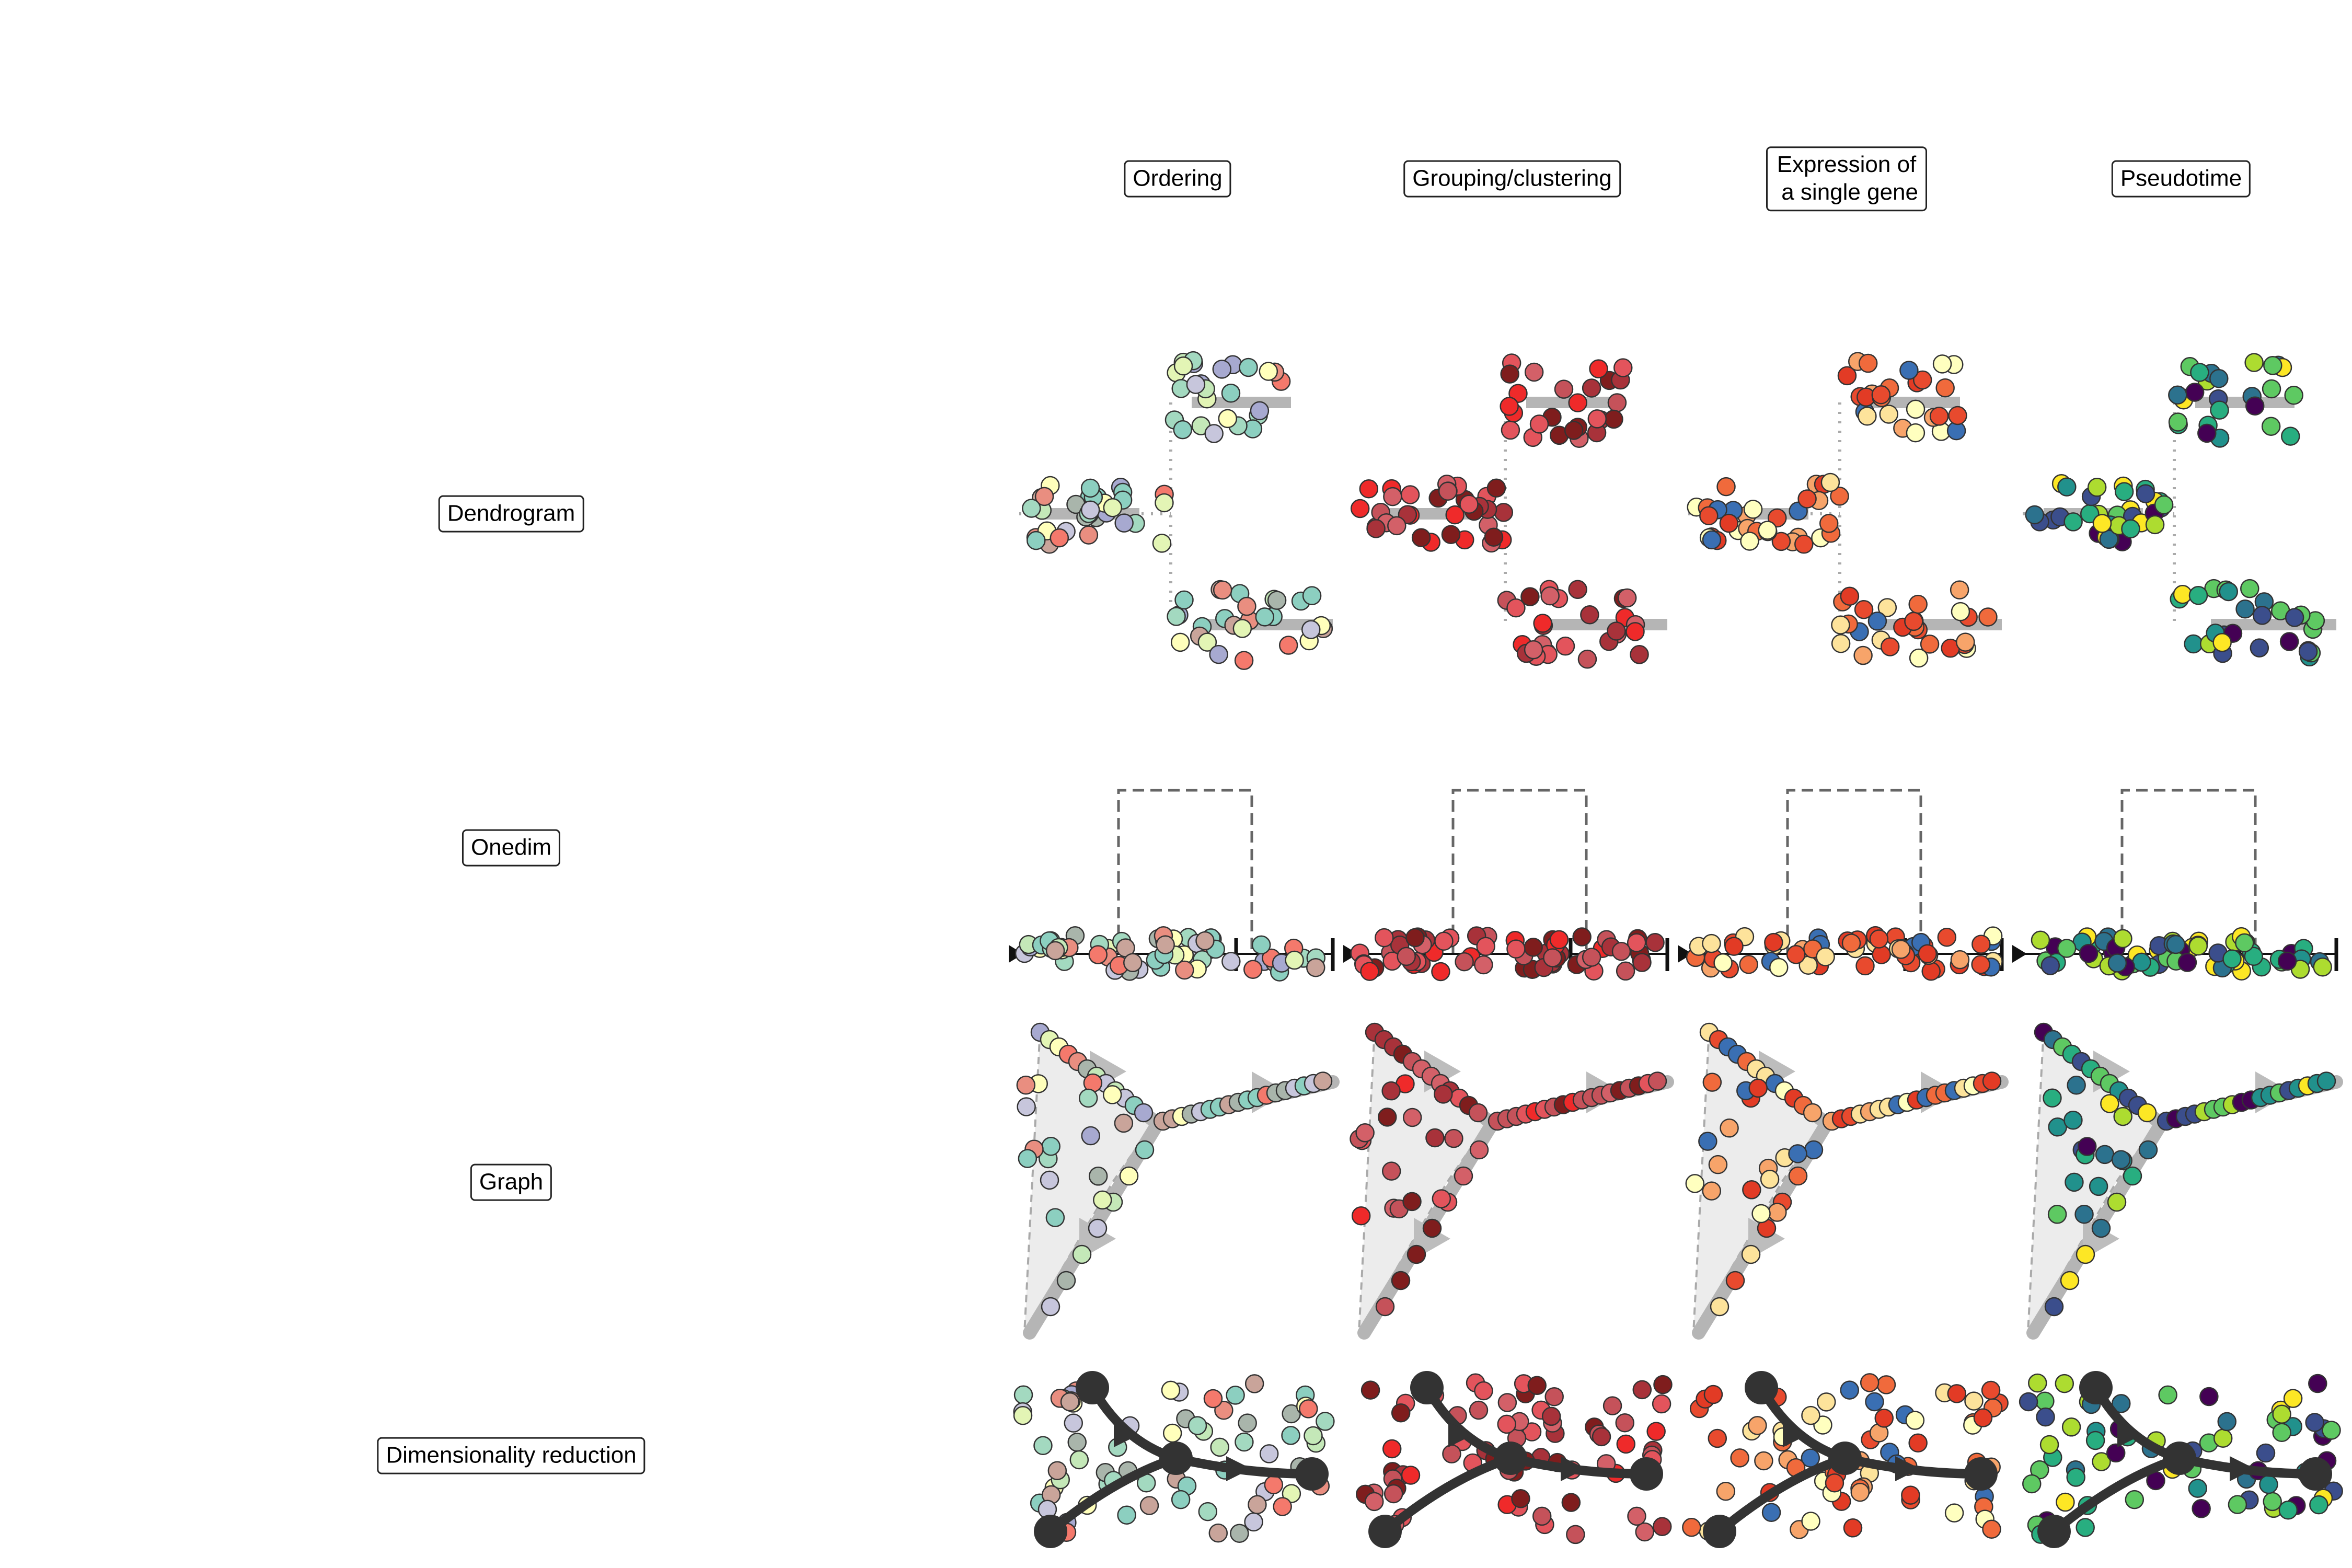 This screenshot has width=2352, height=1568. Describe the element at coordinates (1512, 179) in the screenshot. I see `column-header-grouping: Grouping/clustering` at that location.